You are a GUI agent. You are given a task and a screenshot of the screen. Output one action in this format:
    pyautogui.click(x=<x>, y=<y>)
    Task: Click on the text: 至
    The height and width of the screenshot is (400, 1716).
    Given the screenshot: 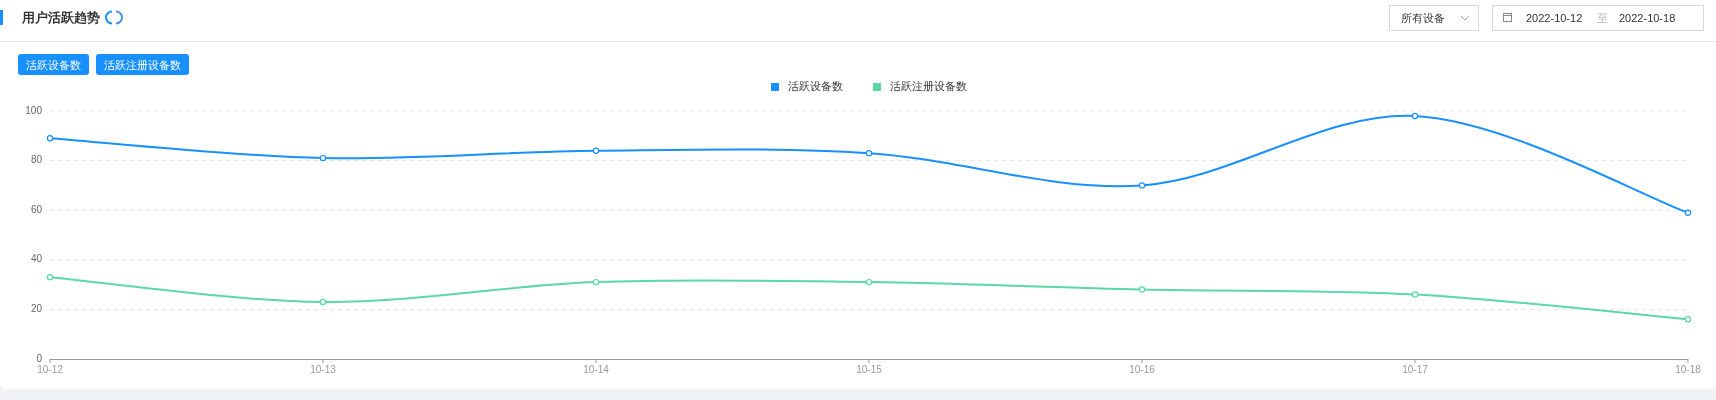 What is the action you would take?
    pyautogui.click(x=1602, y=18)
    